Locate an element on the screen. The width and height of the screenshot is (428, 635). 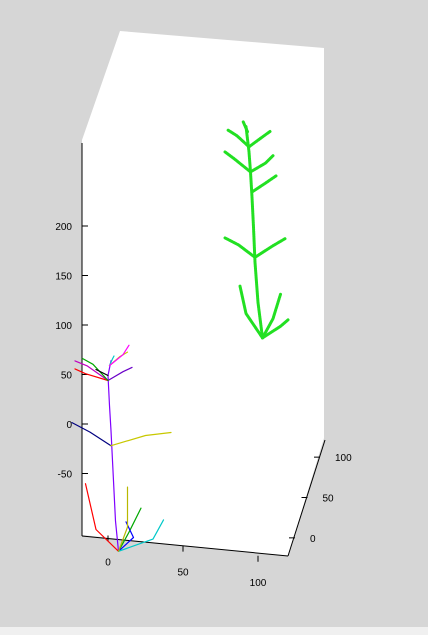
z-tick-label: 100 is located at coordinates (63, 326).